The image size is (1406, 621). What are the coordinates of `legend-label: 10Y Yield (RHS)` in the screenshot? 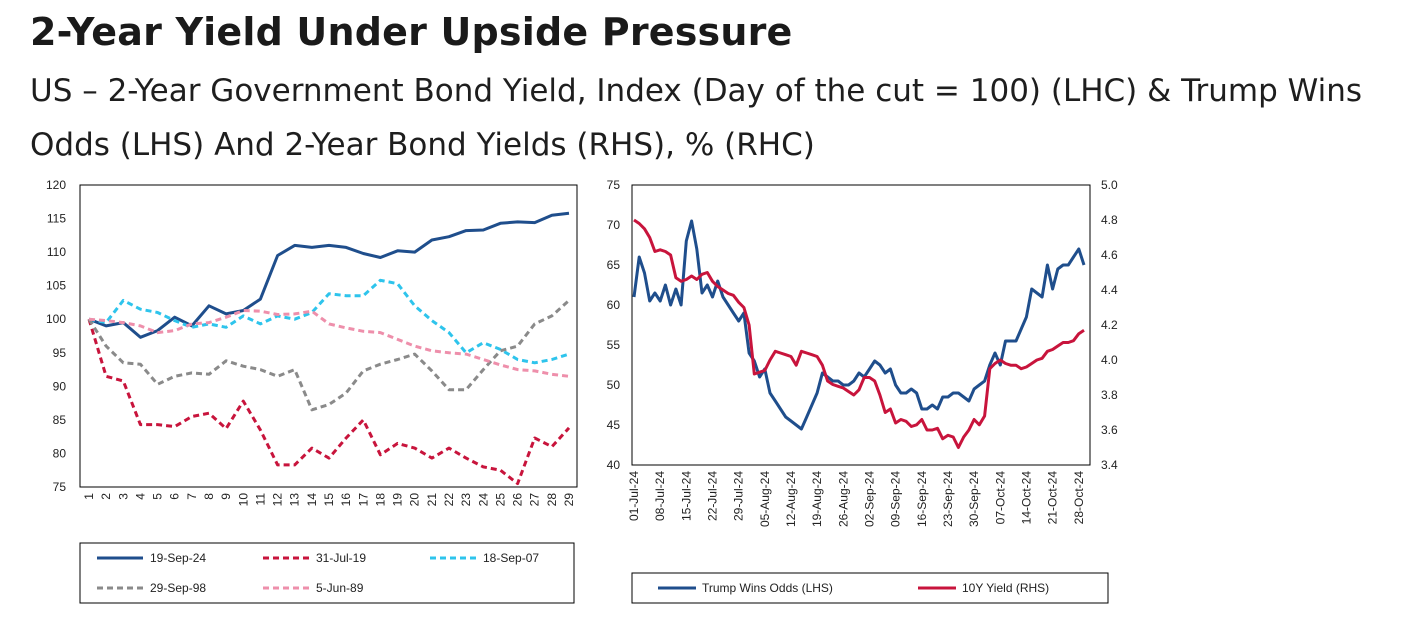 It's located at (1005, 588).